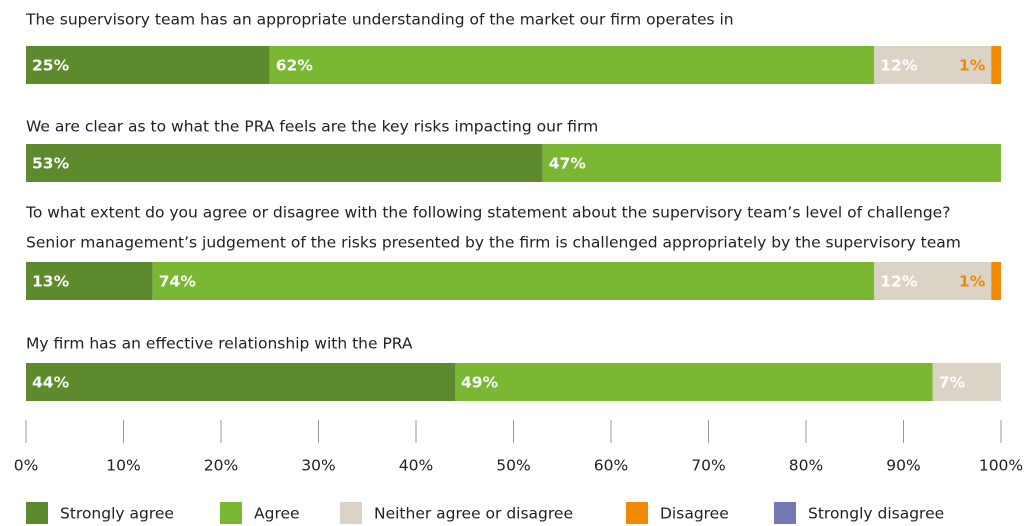 The image size is (1035, 526). Describe the element at coordinates (51, 282) in the screenshot. I see `value-label: 13%` at that location.